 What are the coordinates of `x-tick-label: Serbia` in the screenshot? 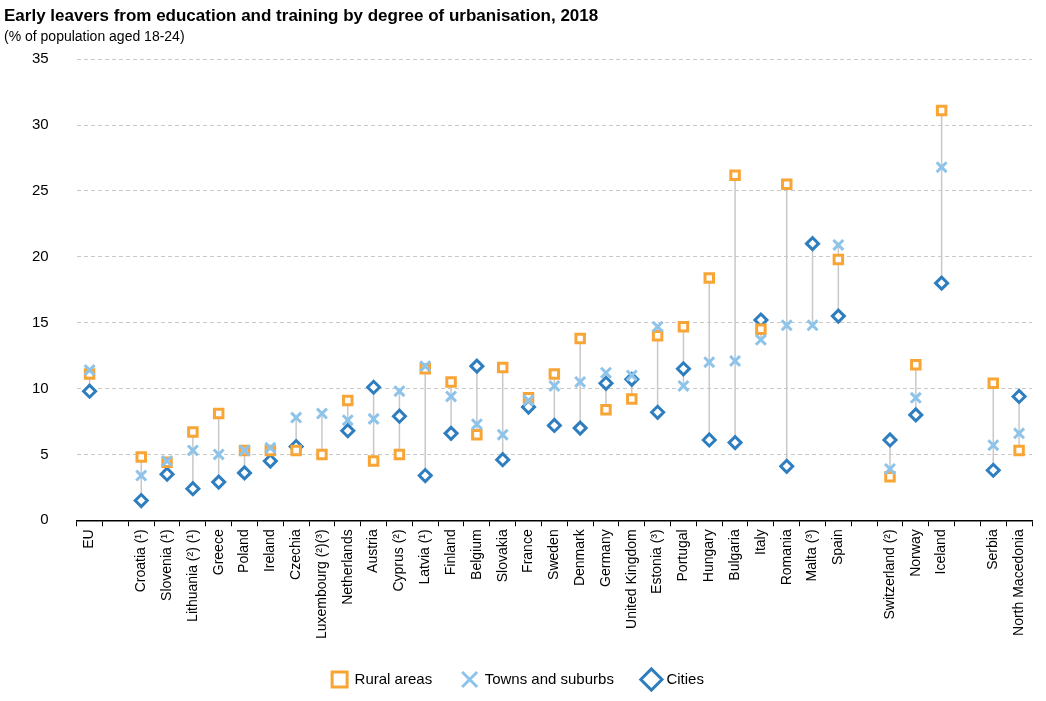 It's located at (992, 549).